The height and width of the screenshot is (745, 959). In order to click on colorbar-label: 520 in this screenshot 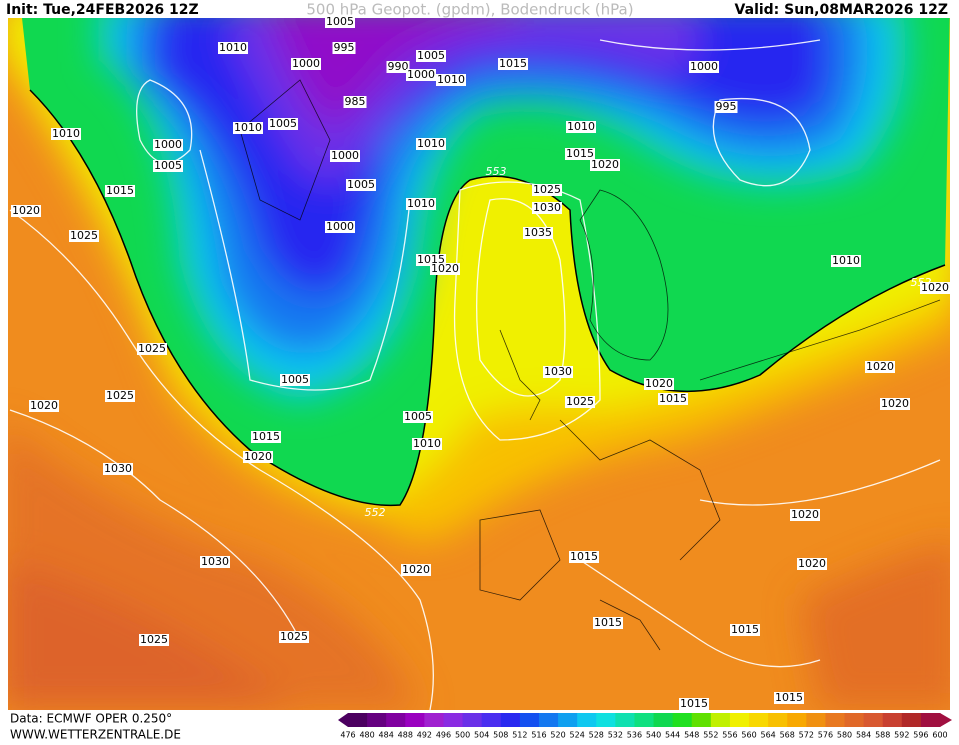, I will do `click(557, 735)`.